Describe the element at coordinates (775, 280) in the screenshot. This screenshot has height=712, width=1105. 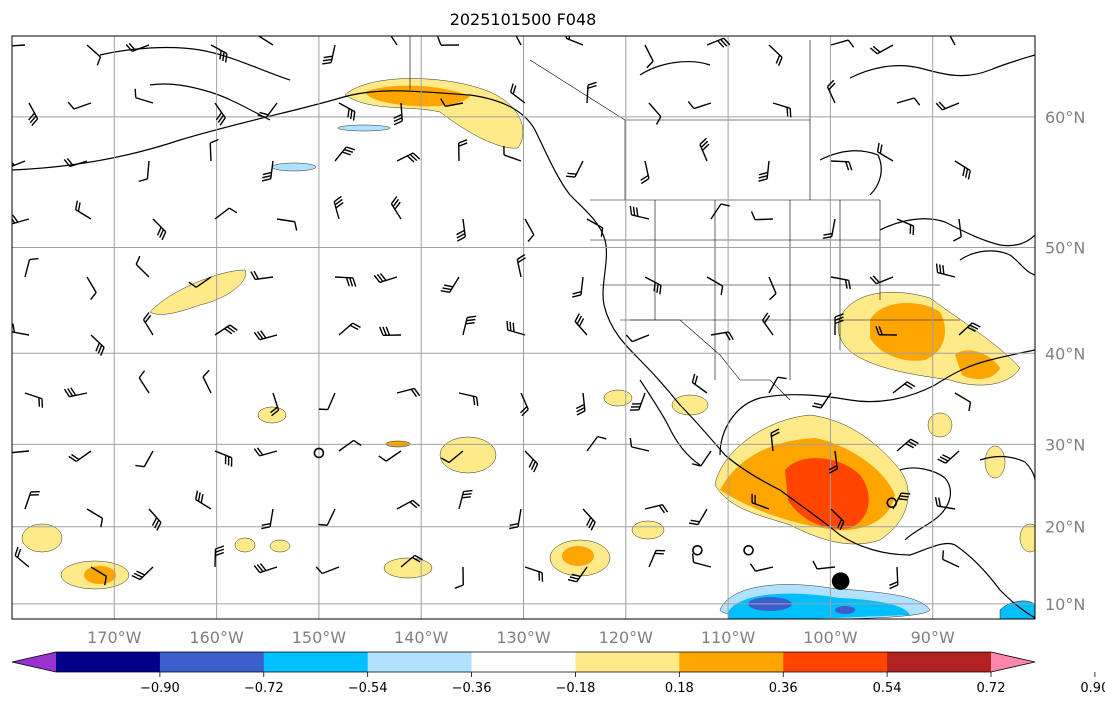
I see `state-borders-ew` at that location.